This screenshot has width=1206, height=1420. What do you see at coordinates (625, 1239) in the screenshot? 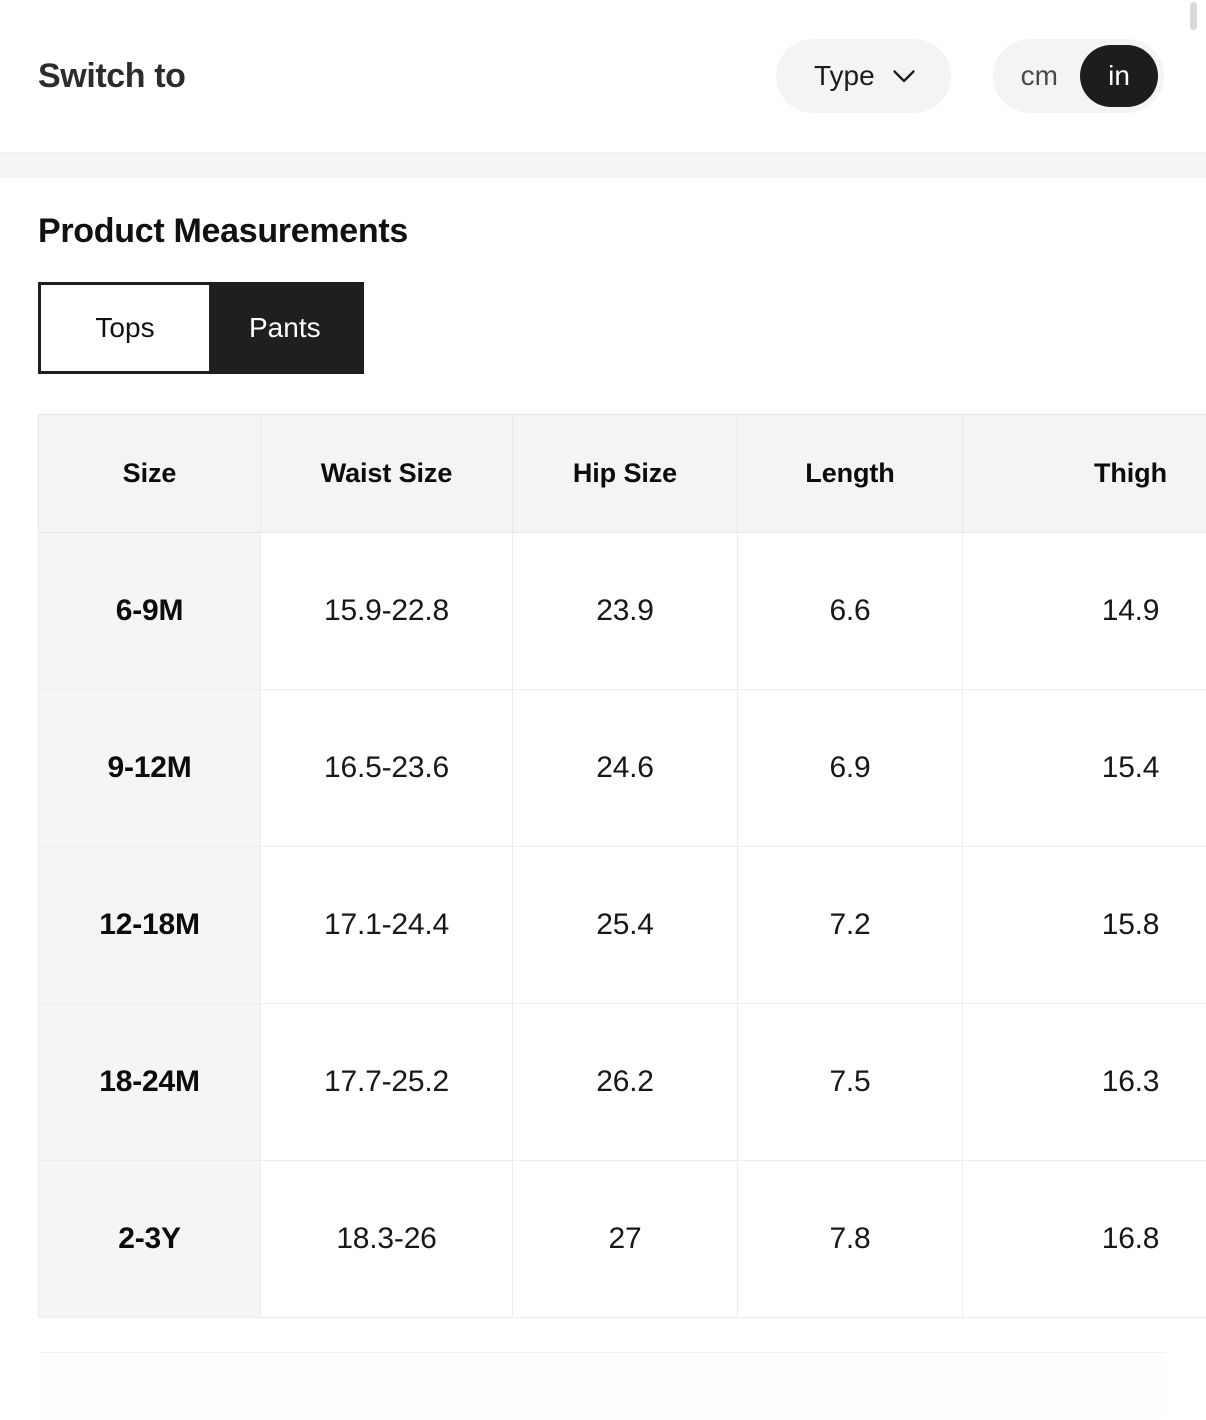
I see `cell-hip: 27` at bounding box center [625, 1239].